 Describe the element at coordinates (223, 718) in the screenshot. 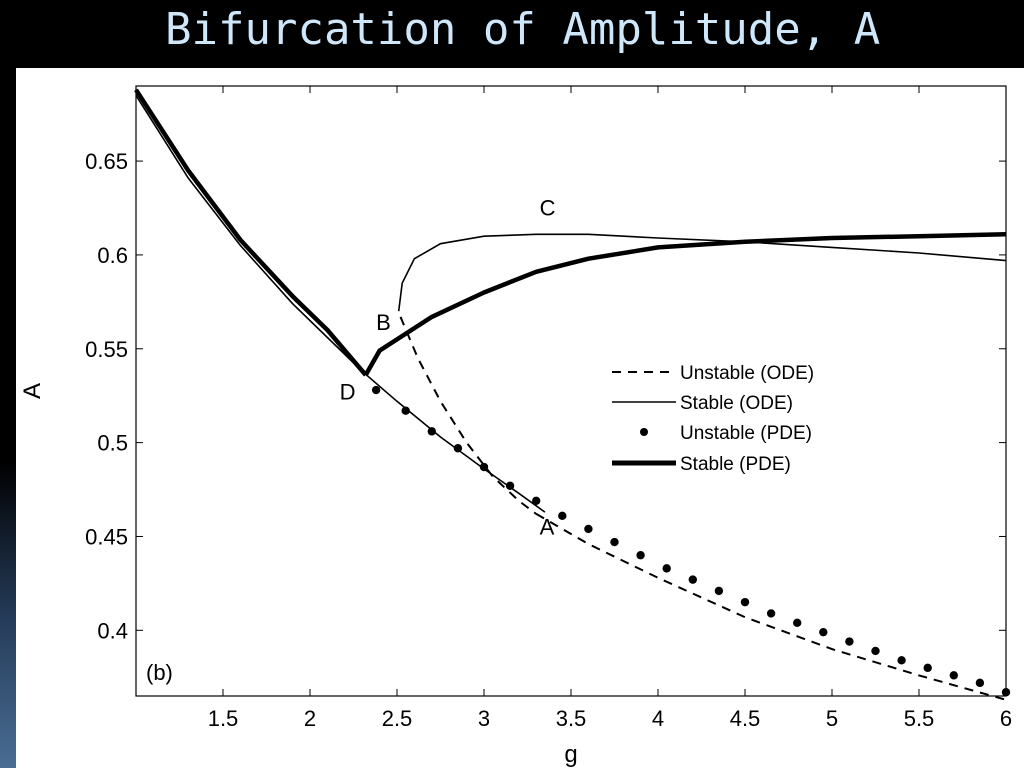

I see `x-tick-label: 1.5` at that location.